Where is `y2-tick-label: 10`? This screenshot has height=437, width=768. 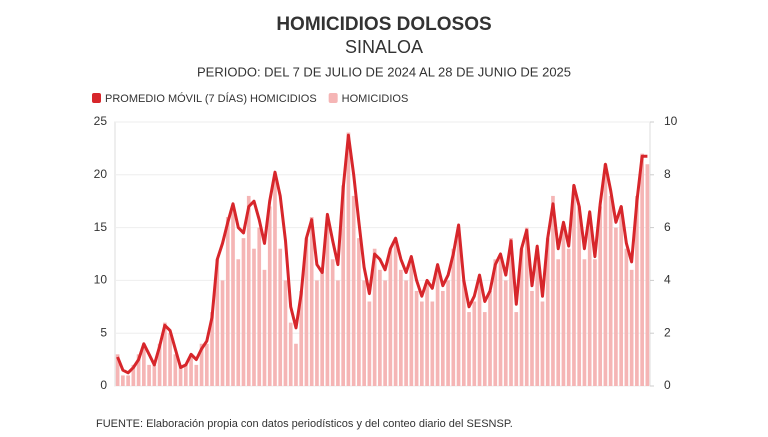 y2-tick-label: 10 is located at coordinates (671, 121).